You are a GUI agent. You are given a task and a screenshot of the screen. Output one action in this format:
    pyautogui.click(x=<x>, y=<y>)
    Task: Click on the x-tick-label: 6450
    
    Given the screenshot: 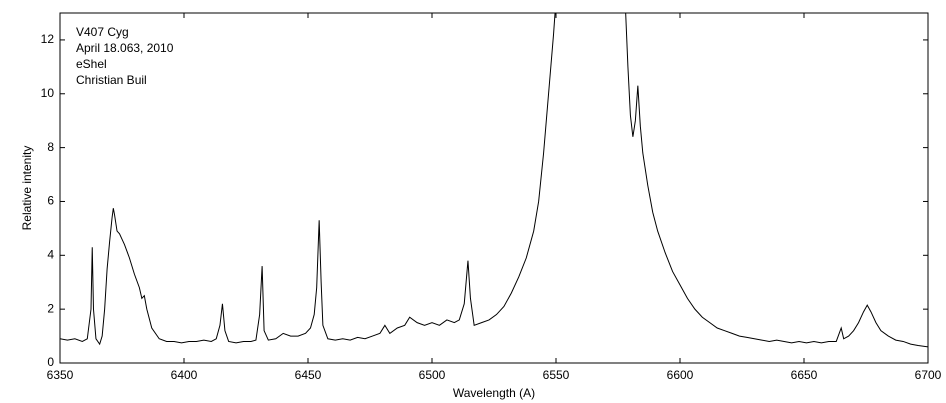 What is the action you would take?
    pyautogui.click(x=308, y=375)
    